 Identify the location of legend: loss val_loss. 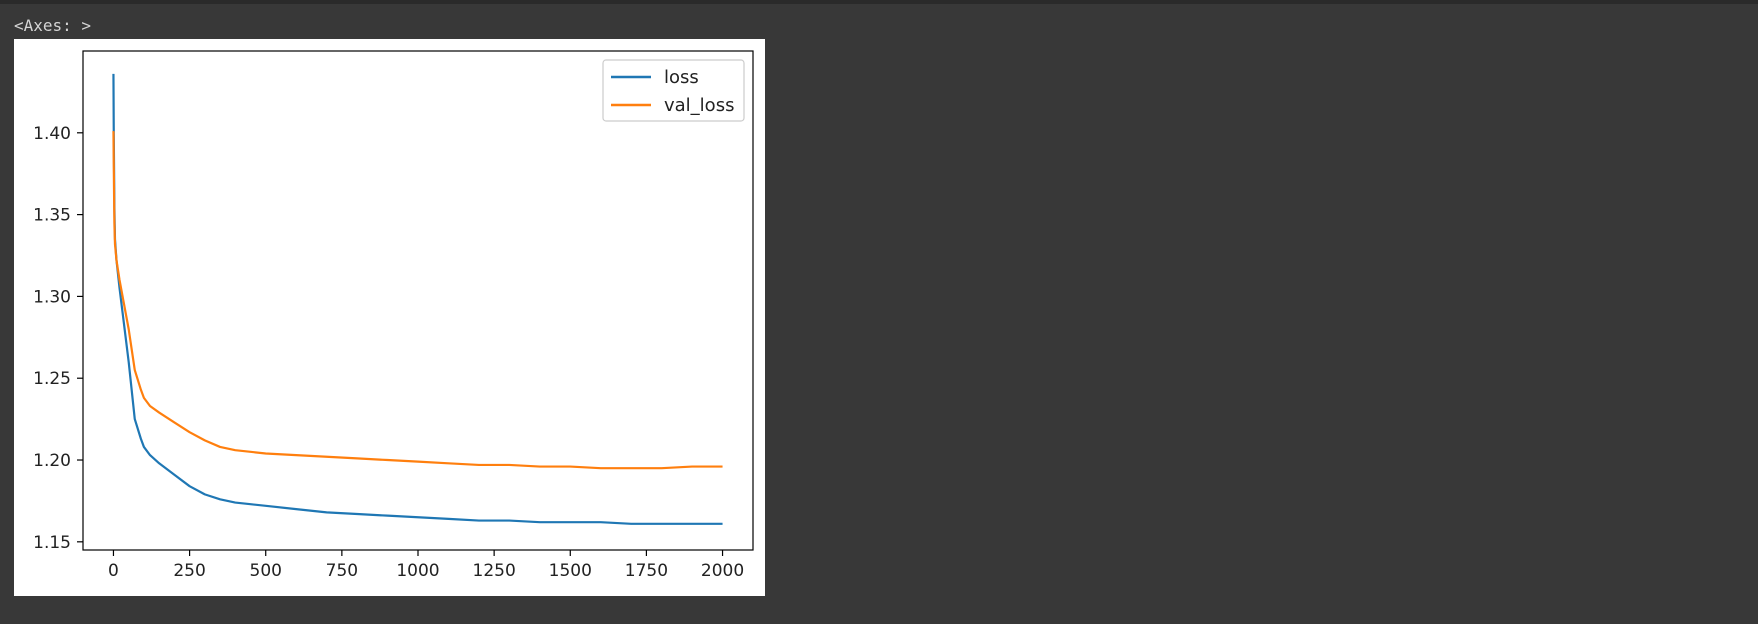
(673, 90).